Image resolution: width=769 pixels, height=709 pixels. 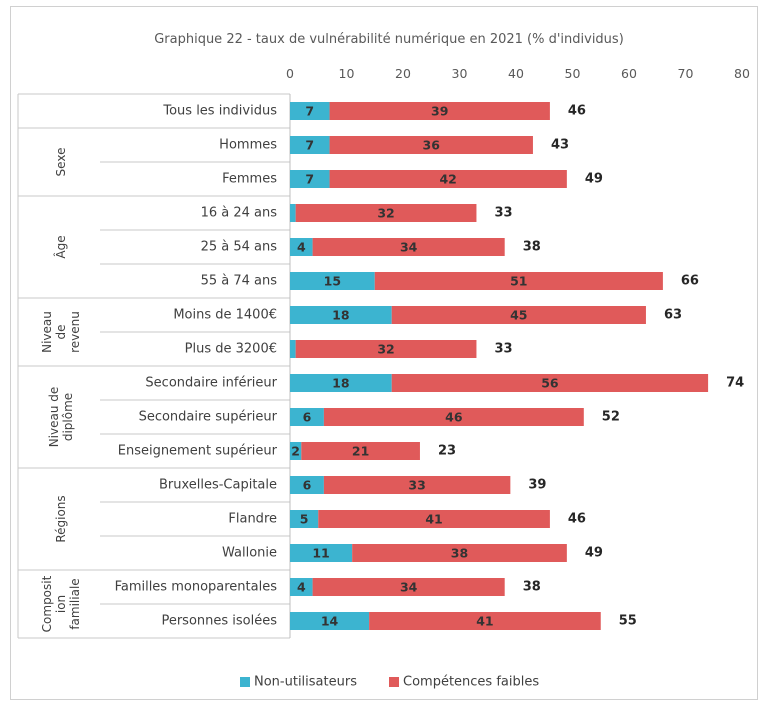 What do you see at coordinates (594, 553) in the screenshot?
I see `total-label: 49` at bounding box center [594, 553].